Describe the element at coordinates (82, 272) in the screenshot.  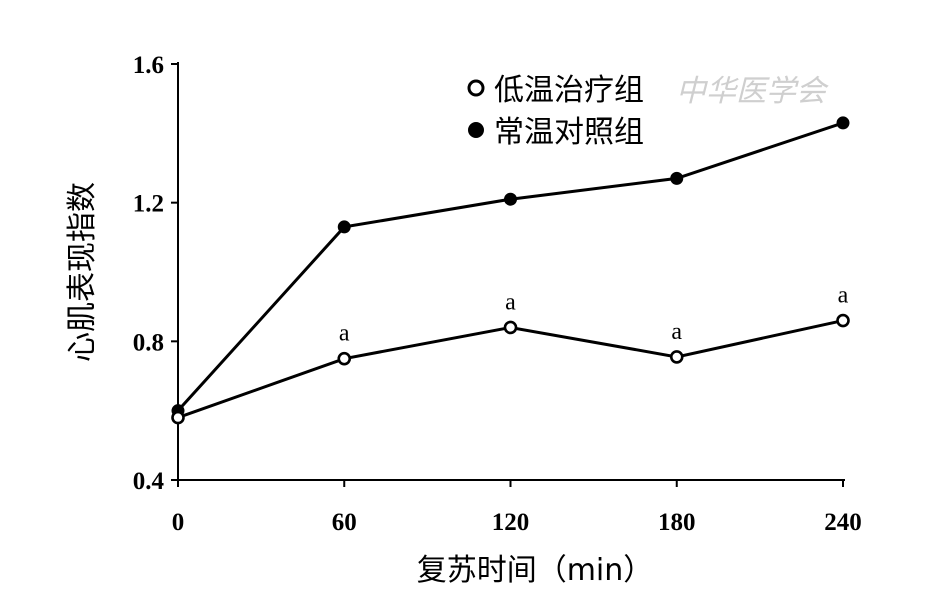
I see `y-axis-title: 心肌表现指数` at that location.